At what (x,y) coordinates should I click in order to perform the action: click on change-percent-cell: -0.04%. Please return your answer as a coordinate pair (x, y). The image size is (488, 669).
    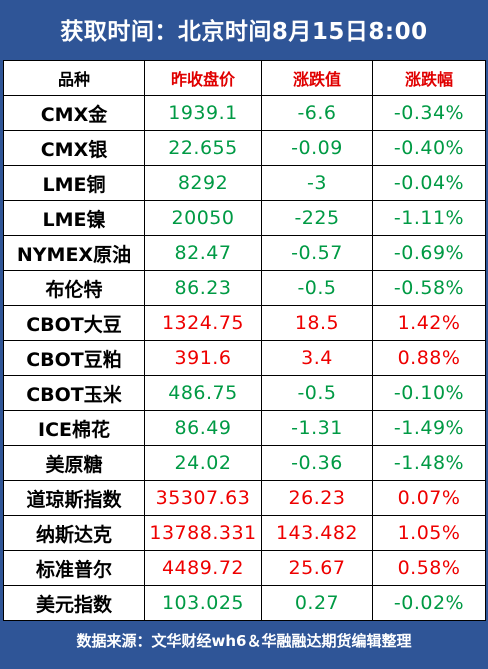
    Looking at the image, I should click on (429, 183).